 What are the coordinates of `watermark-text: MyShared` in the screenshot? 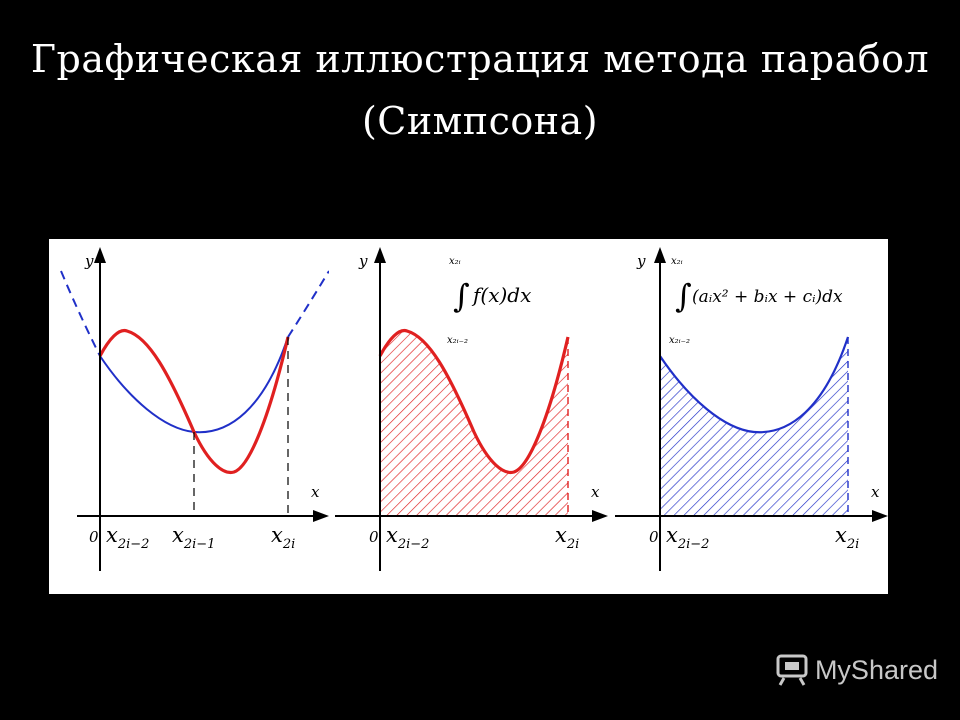 It's located at (876, 669).